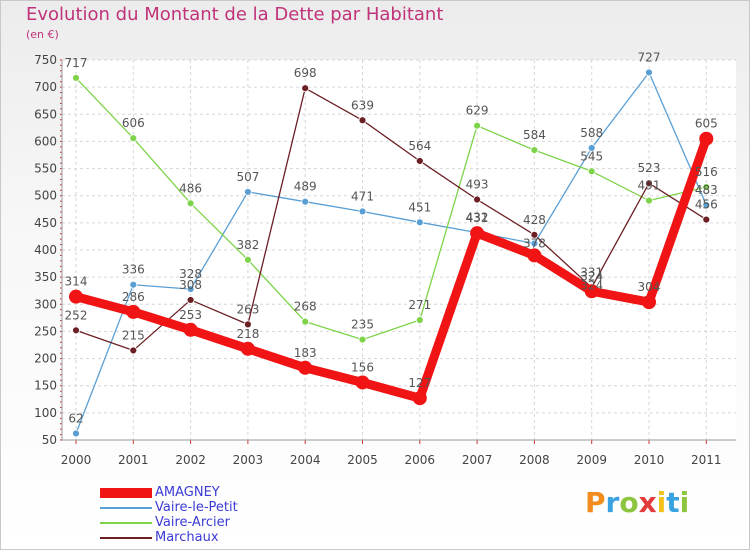 The height and width of the screenshot is (550, 750). I want to click on logo-letter: P, so click(595, 502).